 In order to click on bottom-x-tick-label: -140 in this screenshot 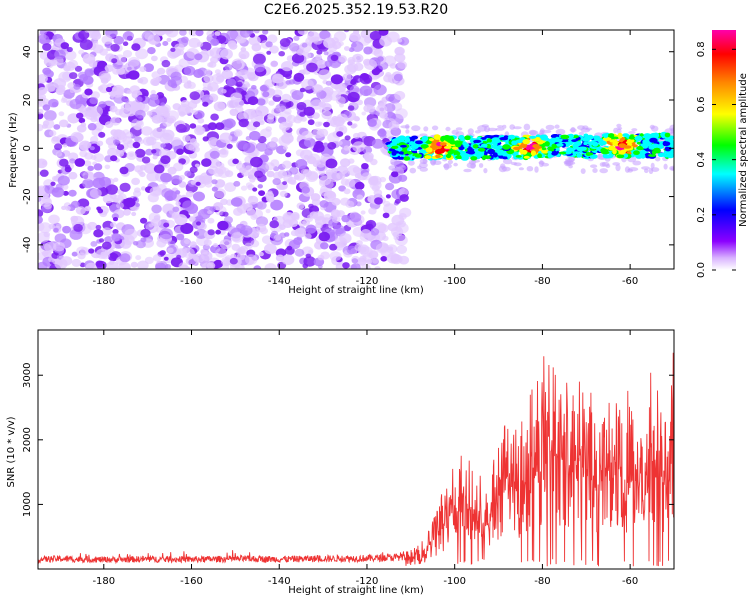, I will do `click(279, 581)`.